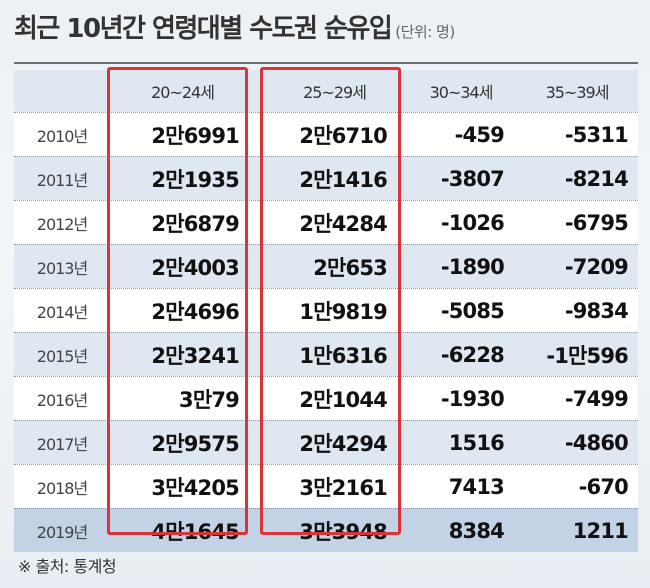 The image size is (650, 588). I want to click on title-rule, so click(326, 63).